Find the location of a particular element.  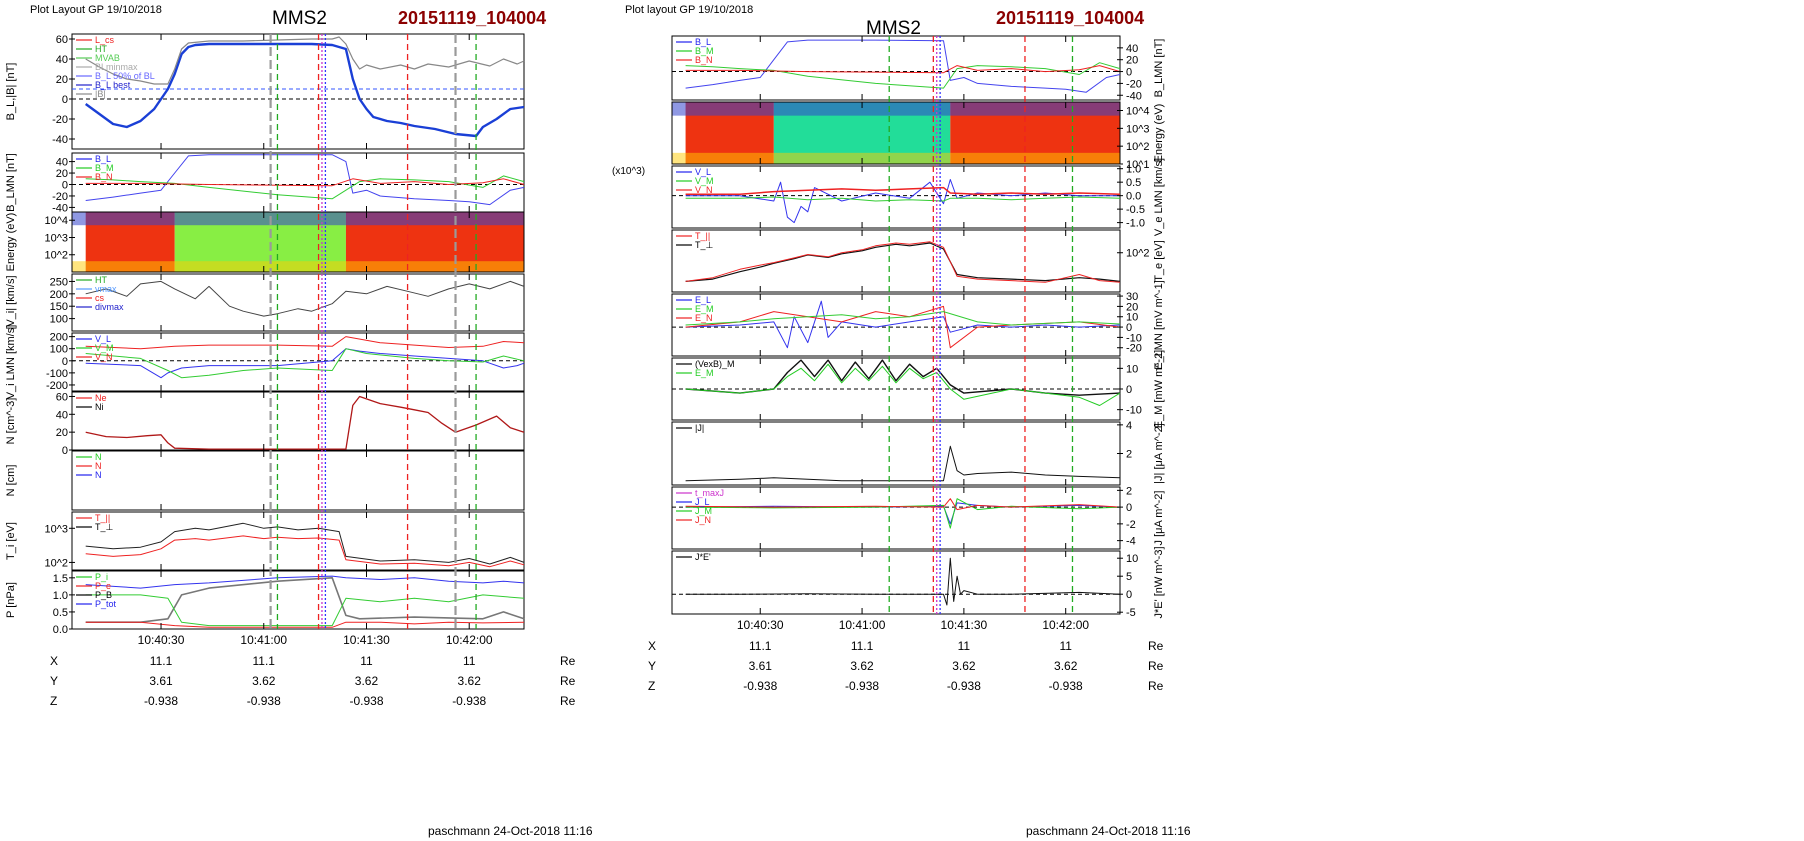

panel-5: 10 0 -10 E_M [mW m^-2] (VexB)_ME_M is located at coordinates (918, 389).